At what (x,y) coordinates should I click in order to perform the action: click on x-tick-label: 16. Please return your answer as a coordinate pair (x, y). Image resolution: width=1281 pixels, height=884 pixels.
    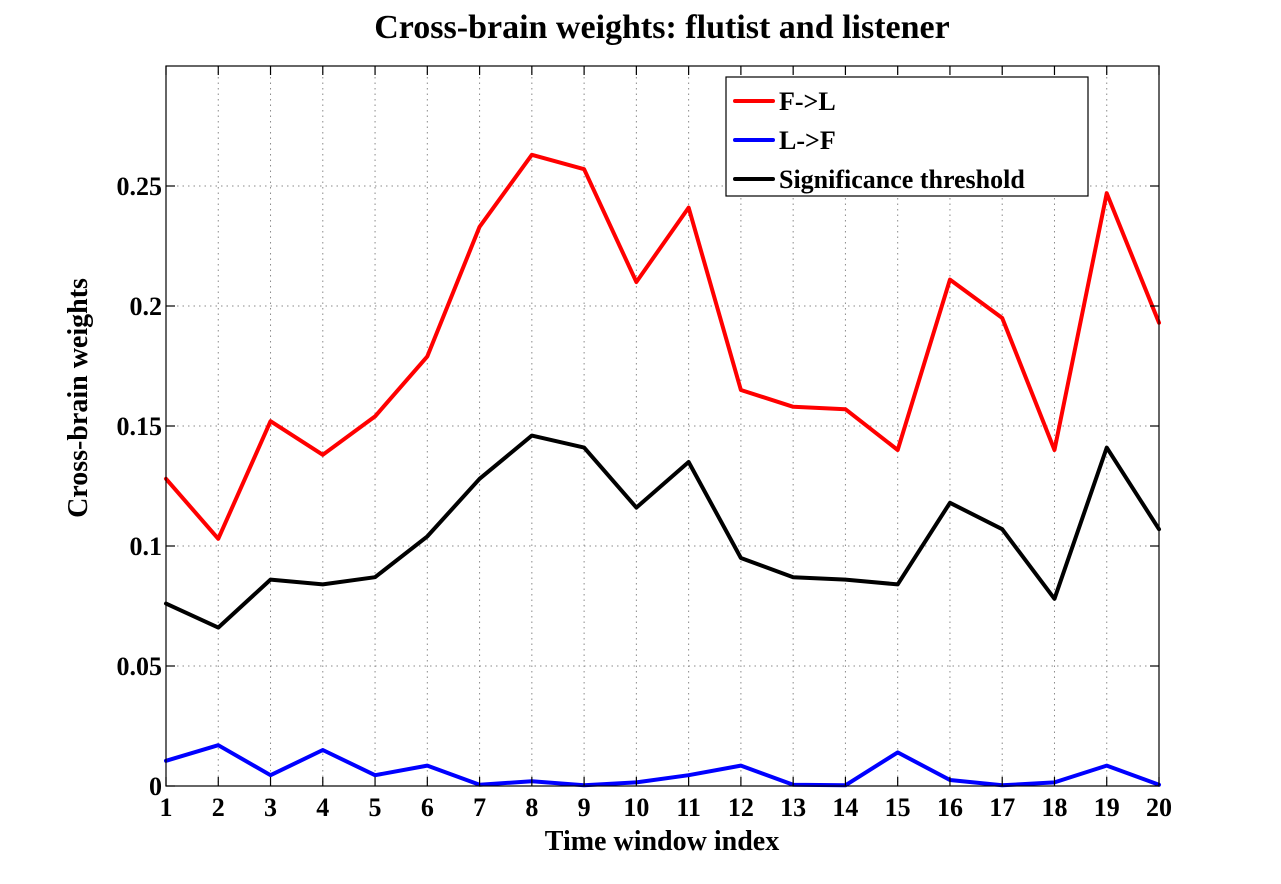
    Looking at the image, I should click on (950, 807).